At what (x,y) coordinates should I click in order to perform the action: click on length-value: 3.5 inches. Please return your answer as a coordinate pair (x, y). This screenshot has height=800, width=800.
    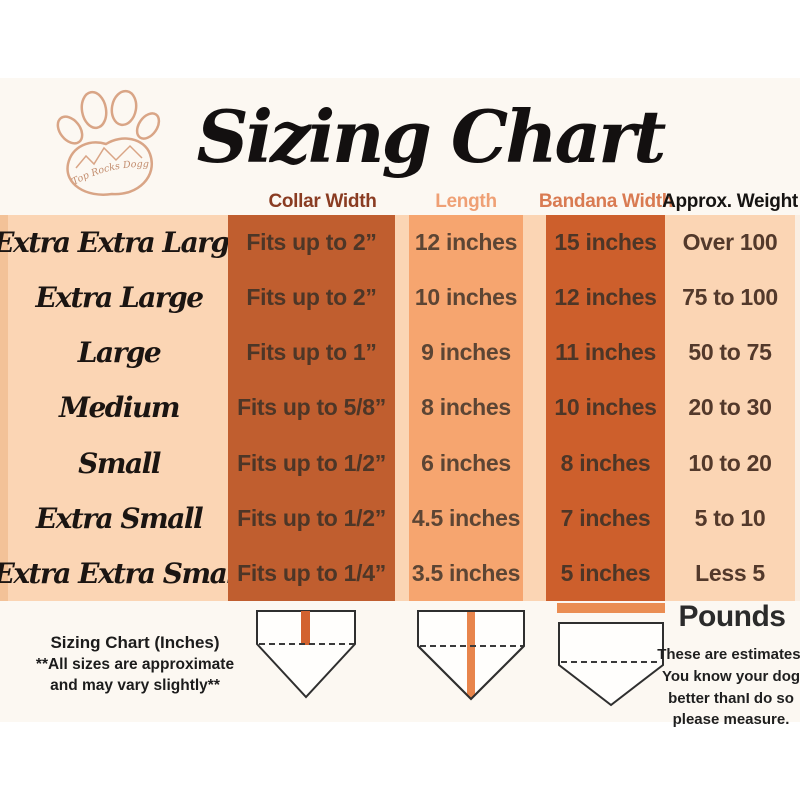
    Looking at the image, I should click on (466, 572).